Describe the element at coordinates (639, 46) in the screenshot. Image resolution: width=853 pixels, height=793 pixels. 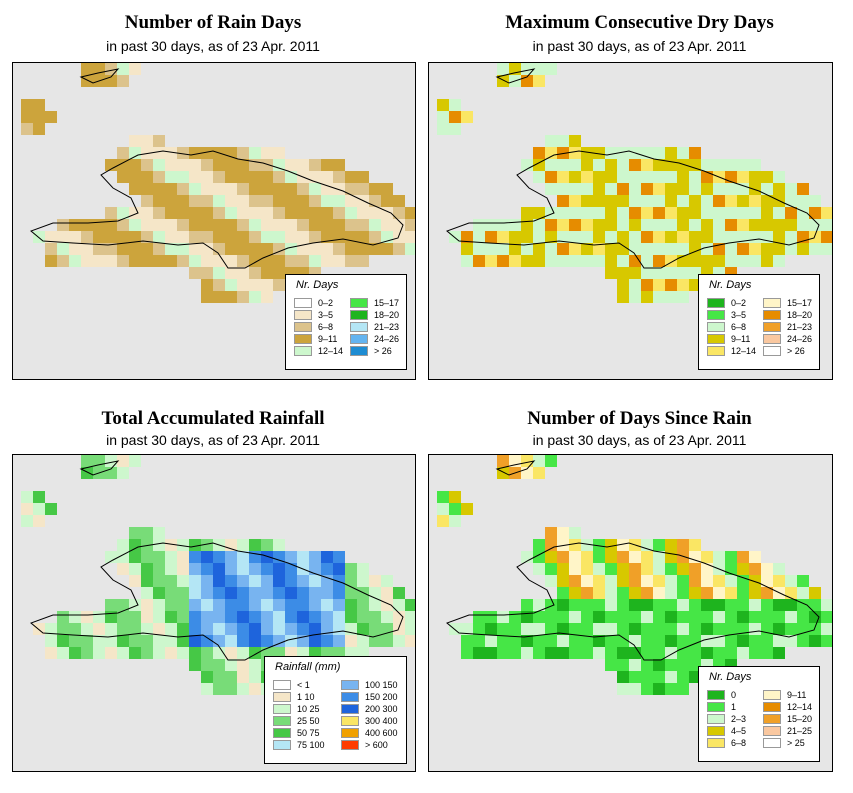
I see `panel-subtitle: in past 30 days, as of 23 Apr. 2011` at that location.